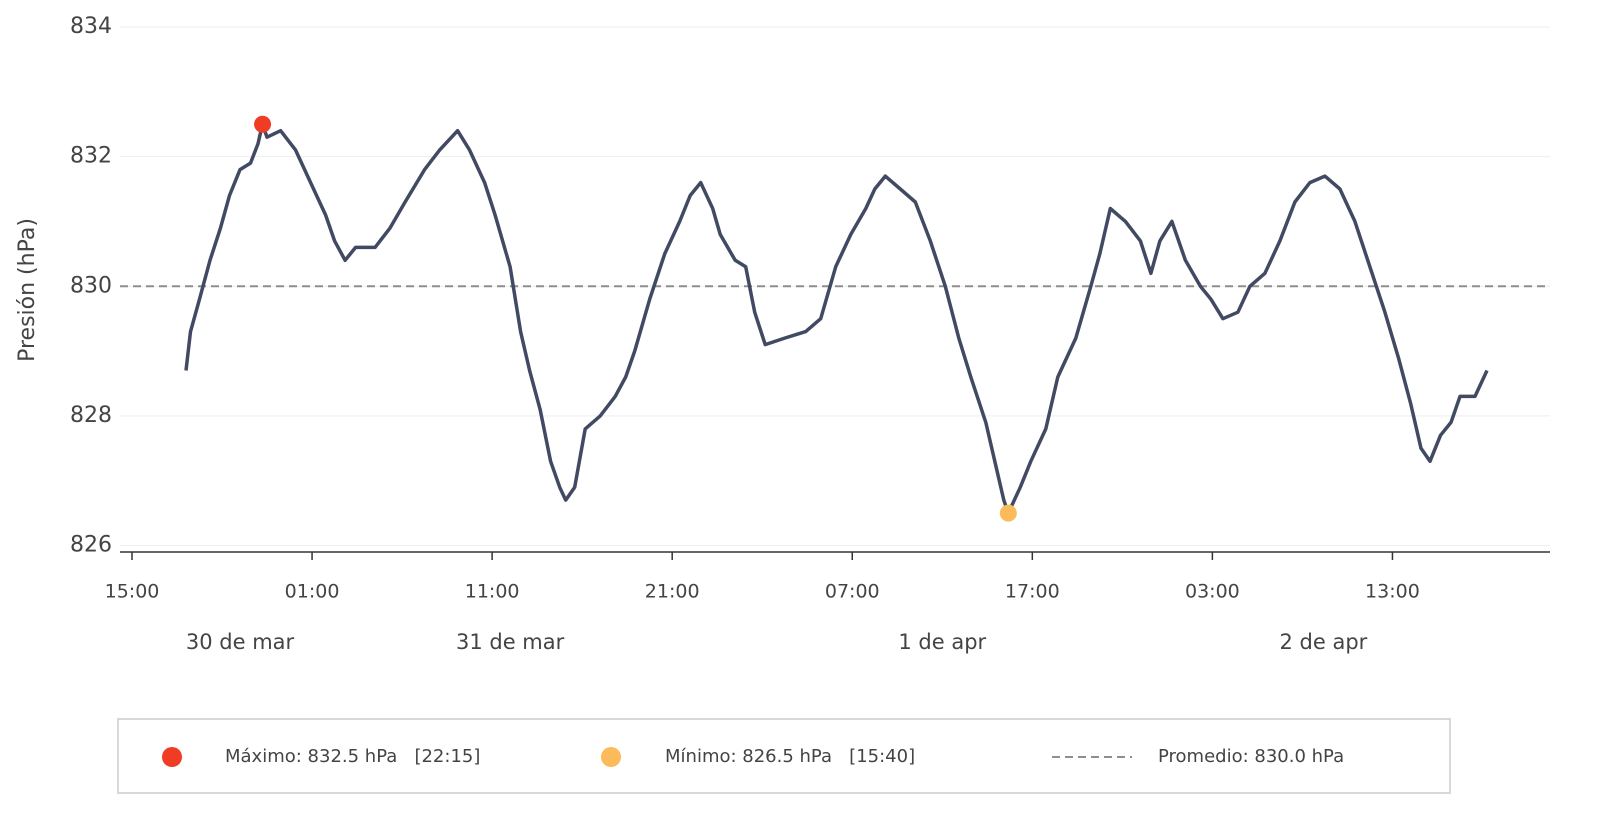 Image resolution: width=1601 pixels, height=828 pixels. I want to click on legend-average-label: Promedio: 830.0 hPa, so click(1251, 756).